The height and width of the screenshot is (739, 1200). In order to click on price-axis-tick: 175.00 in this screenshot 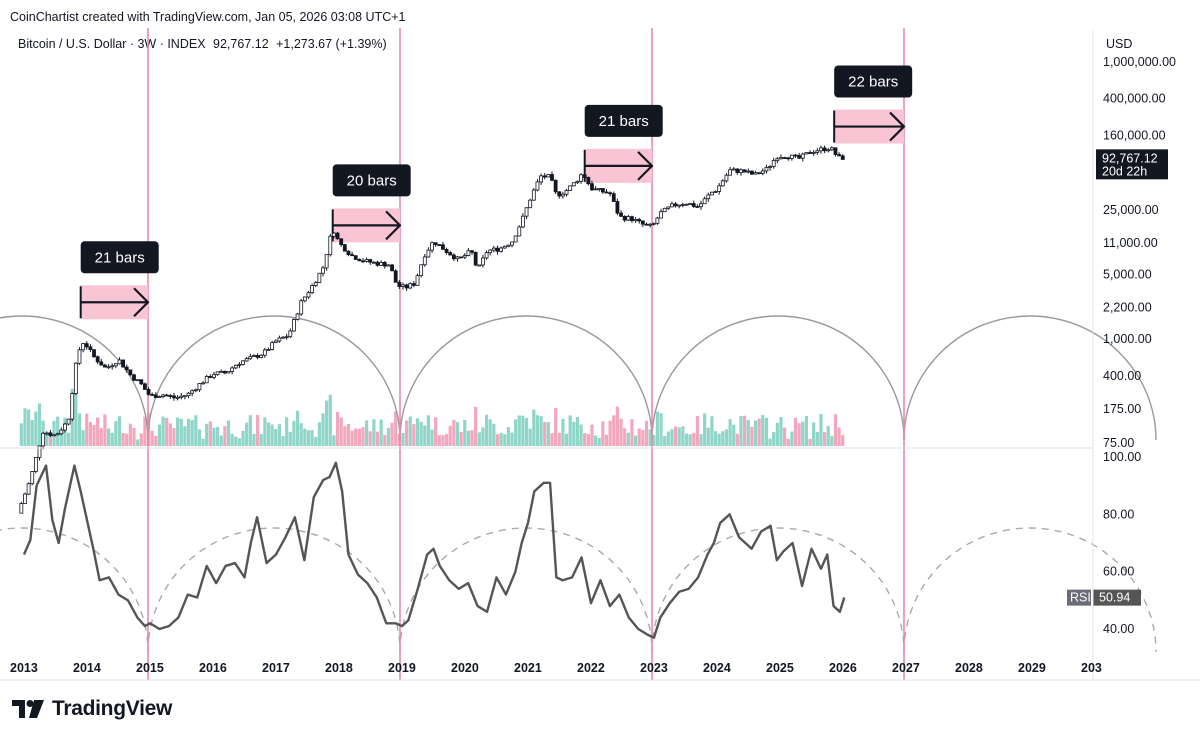, I will do `click(1122, 409)`.